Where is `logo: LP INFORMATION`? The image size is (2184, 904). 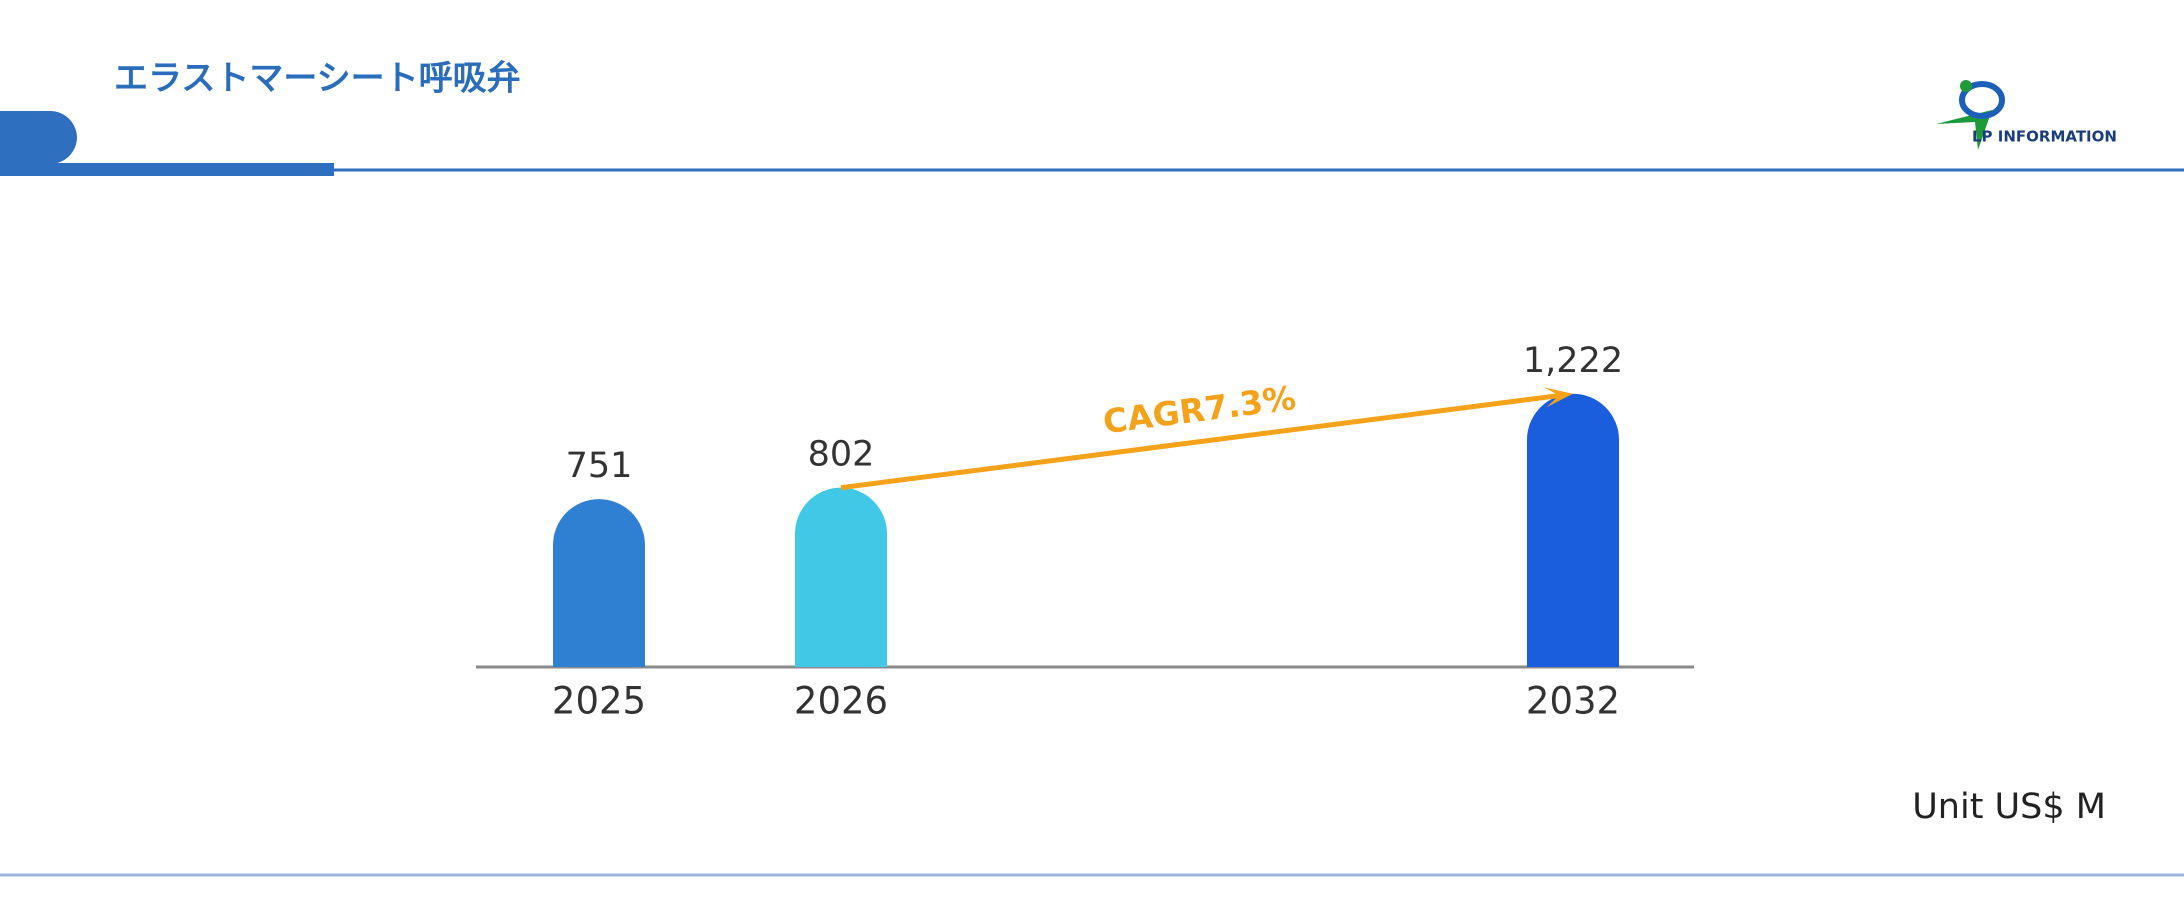 logo: LP INFORMATION is located at coordinates (2026, 115).